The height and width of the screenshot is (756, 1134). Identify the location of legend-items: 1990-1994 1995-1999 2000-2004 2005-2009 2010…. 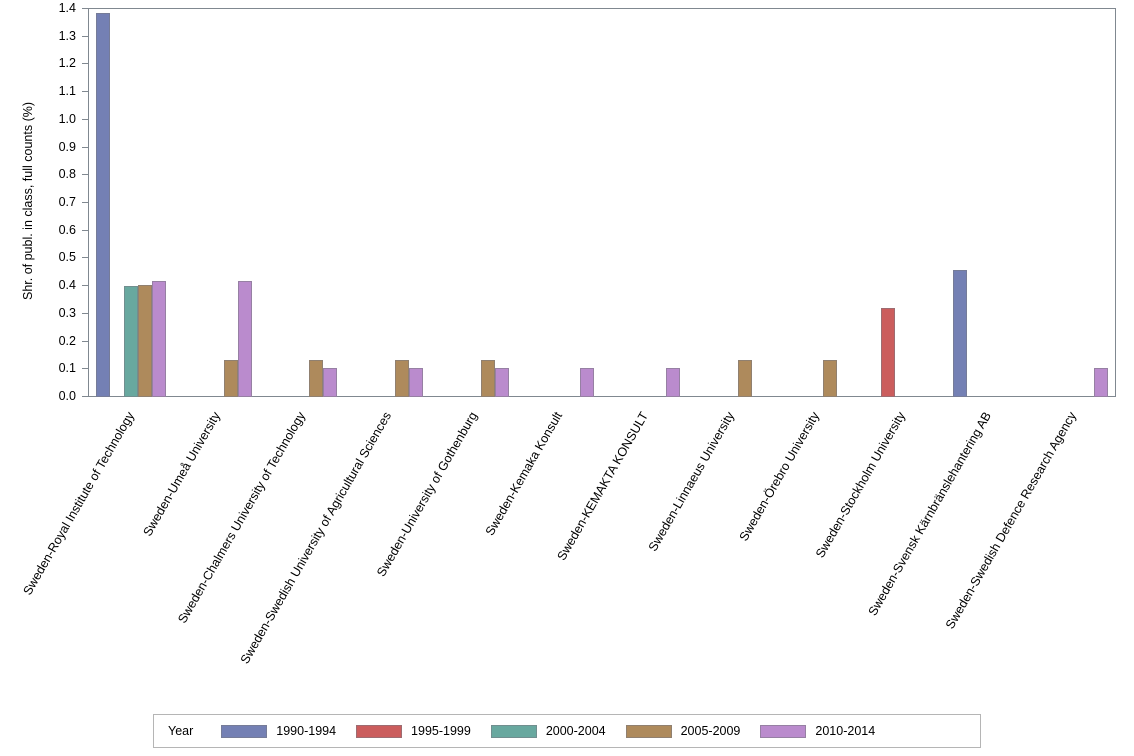
(538, 731).